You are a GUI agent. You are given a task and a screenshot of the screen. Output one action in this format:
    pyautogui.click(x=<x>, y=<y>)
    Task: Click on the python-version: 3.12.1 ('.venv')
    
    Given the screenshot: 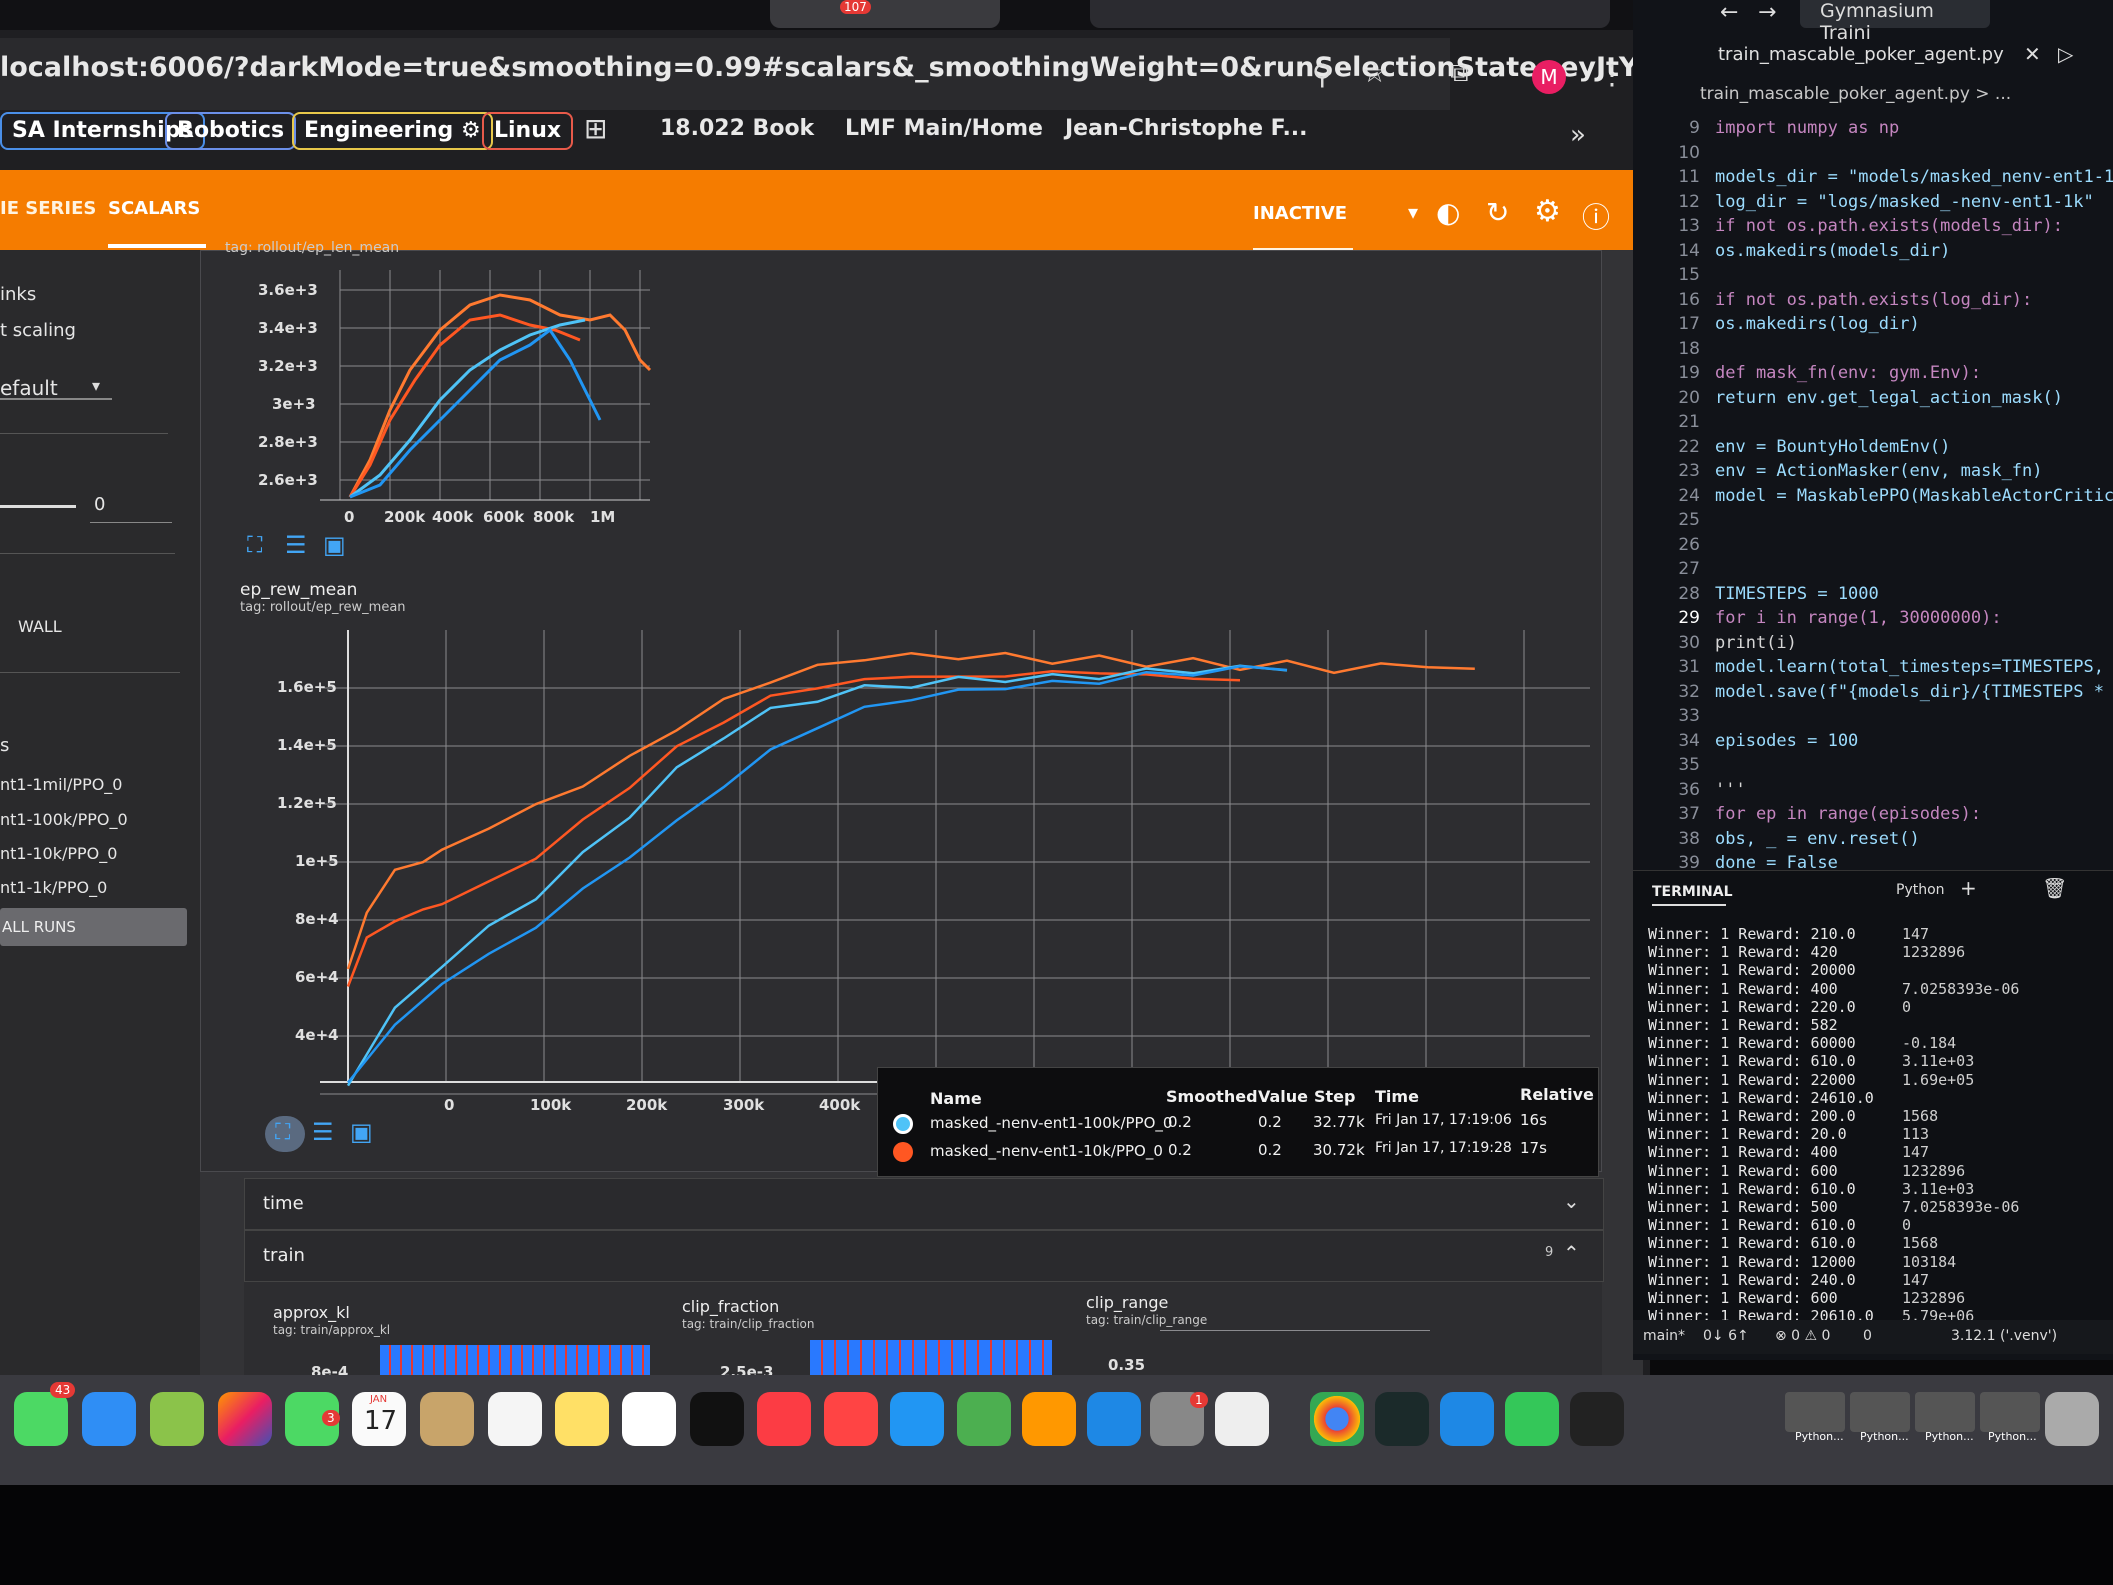 What is the action you would take?
    pyautogui.click(x=2004, y=1336)
    